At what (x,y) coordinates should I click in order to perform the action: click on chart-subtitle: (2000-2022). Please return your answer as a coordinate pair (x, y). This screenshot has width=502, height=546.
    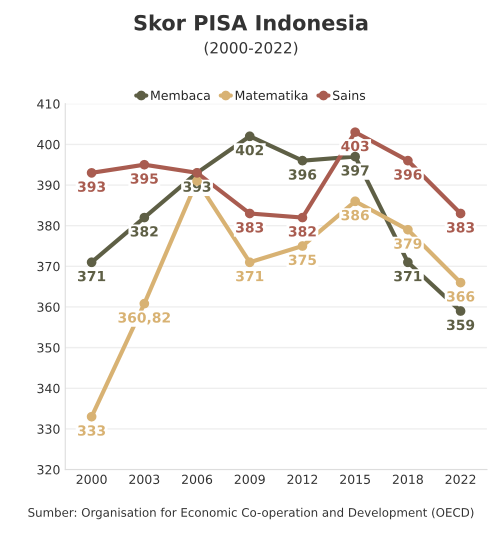
    Looking at the image, I should click on (251, 49).